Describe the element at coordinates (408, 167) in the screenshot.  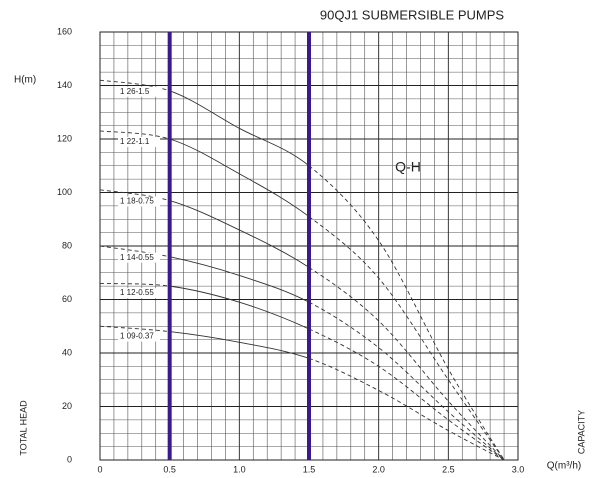
I see `annotation: Q-H` at that location.